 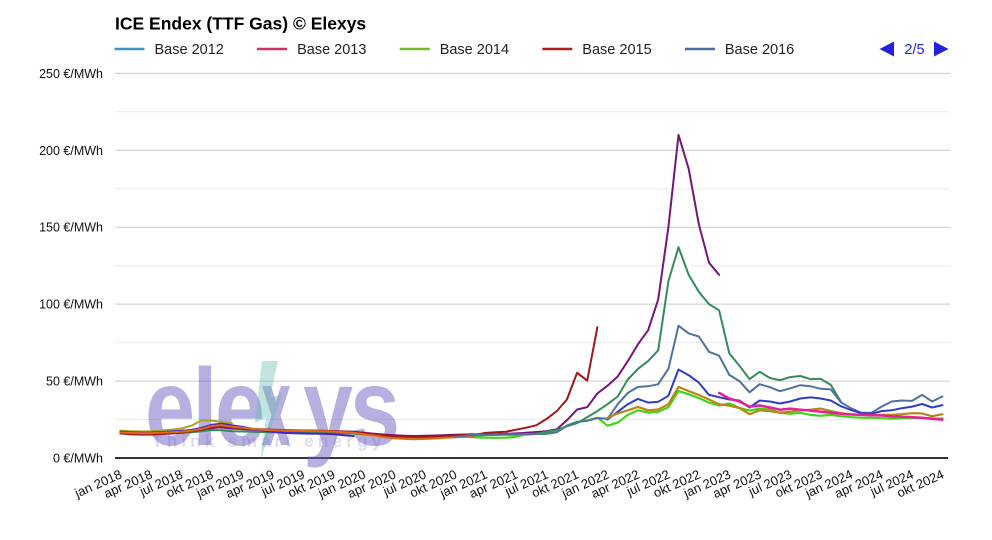 What do you see at coordinates (331, 50) in the screenshot?
I see `svg-text: Base 2013` at bounding box center [331, 50].